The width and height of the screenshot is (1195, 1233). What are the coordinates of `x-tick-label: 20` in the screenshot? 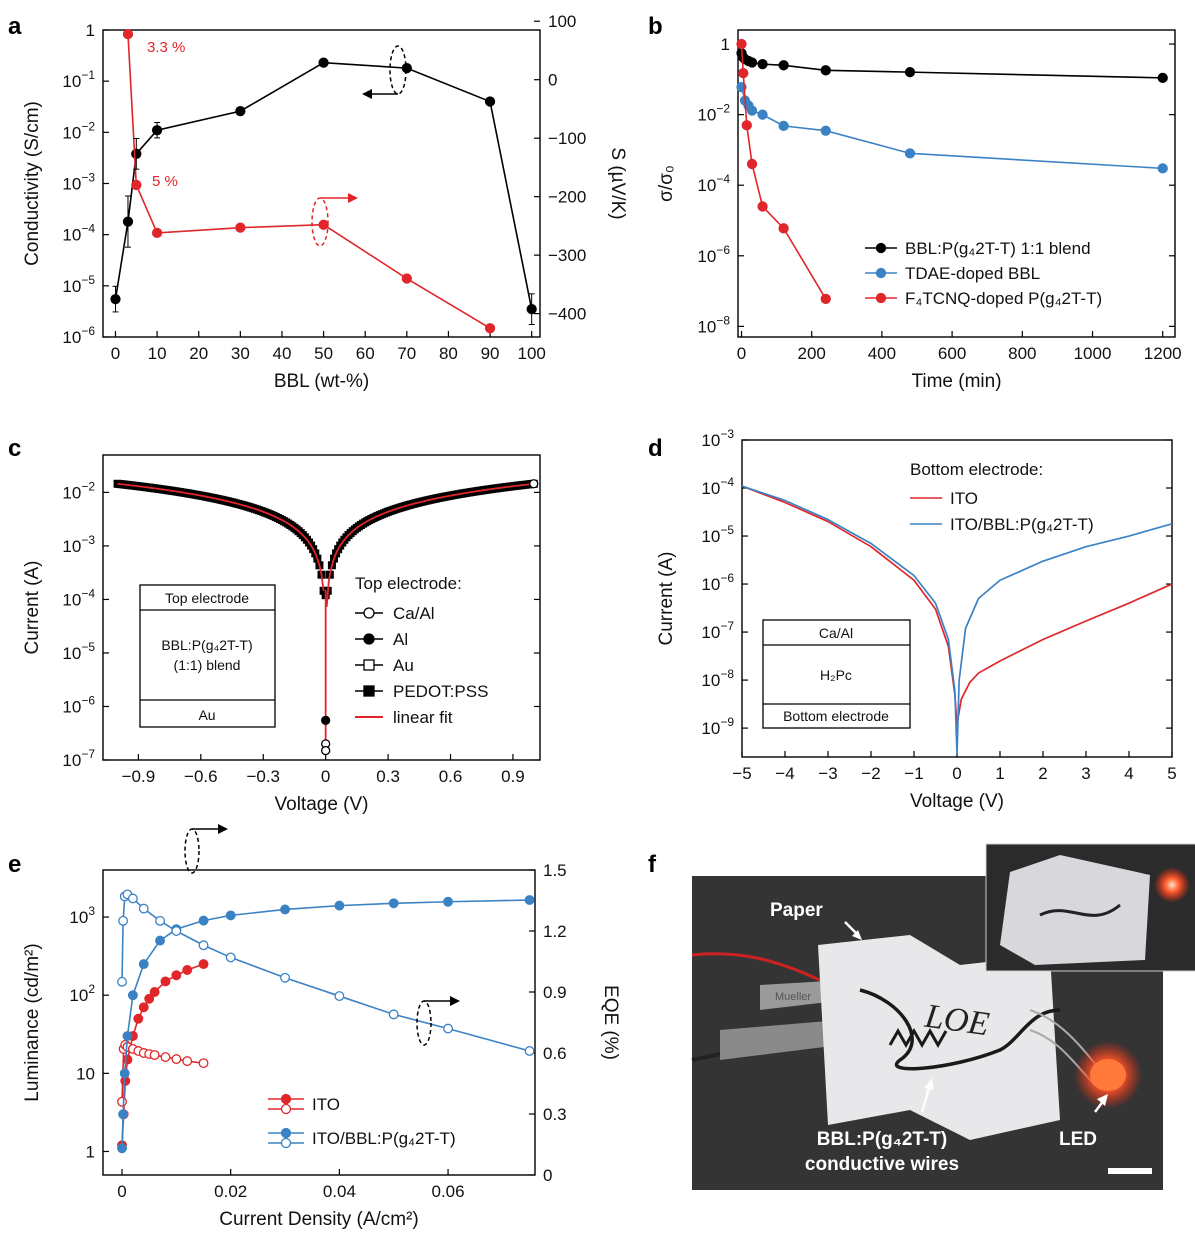 It's located at (198, 353).